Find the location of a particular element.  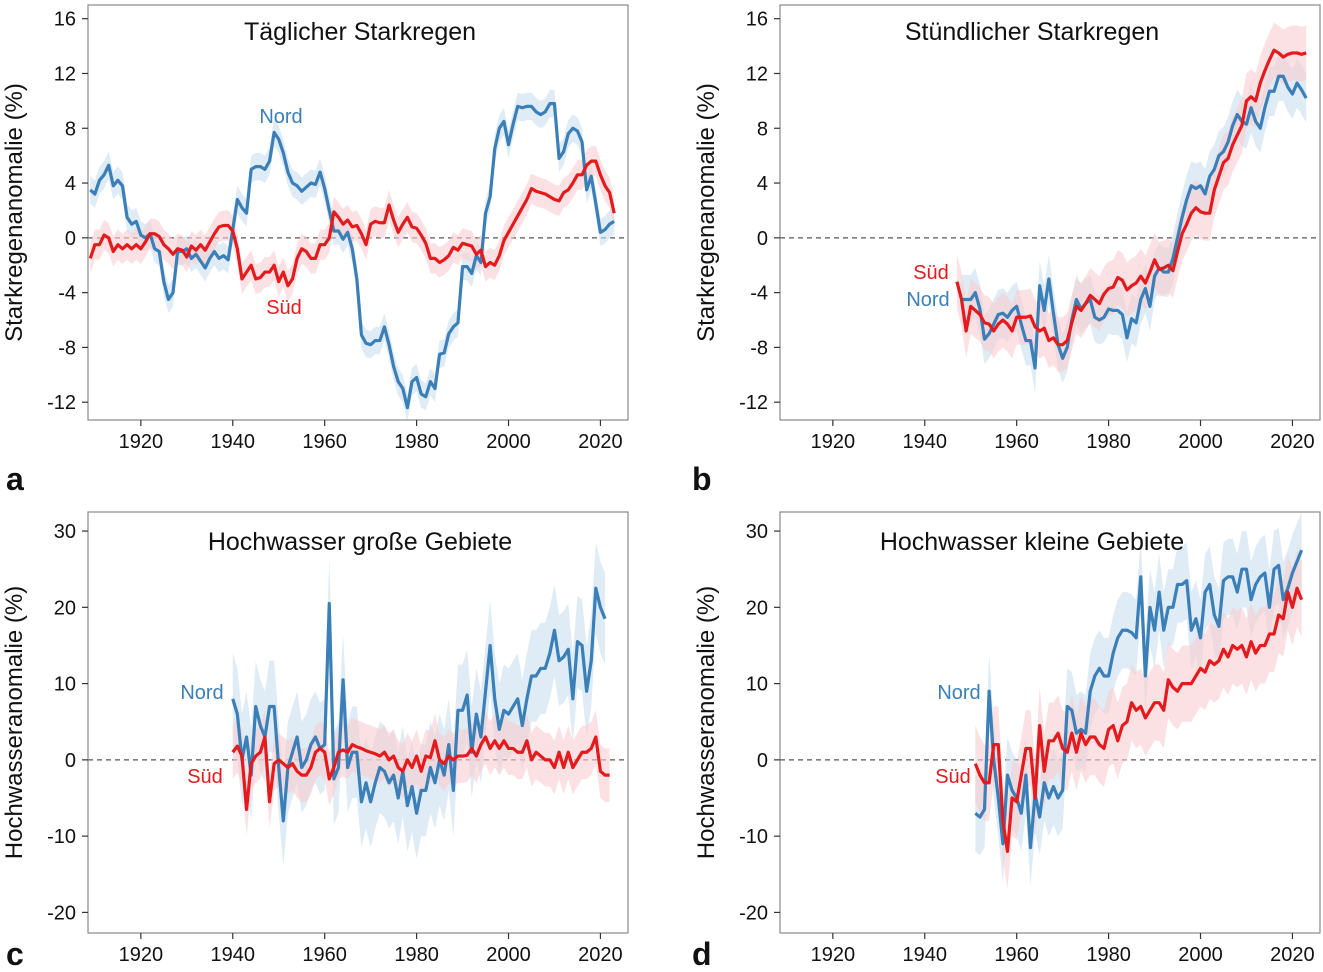

panel-letter: c is located at coordinates (15, 951).